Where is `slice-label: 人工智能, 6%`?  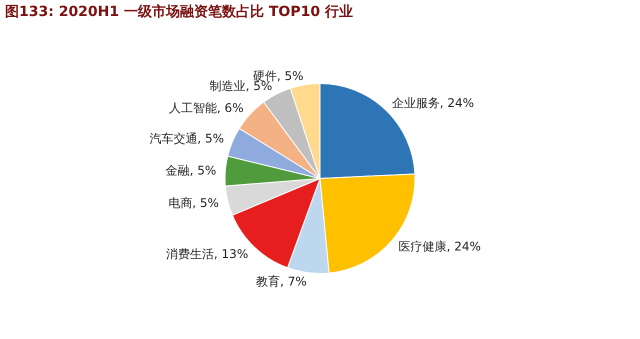 slice-label: 人工智能, 6% is located at coordinates (206, 107).